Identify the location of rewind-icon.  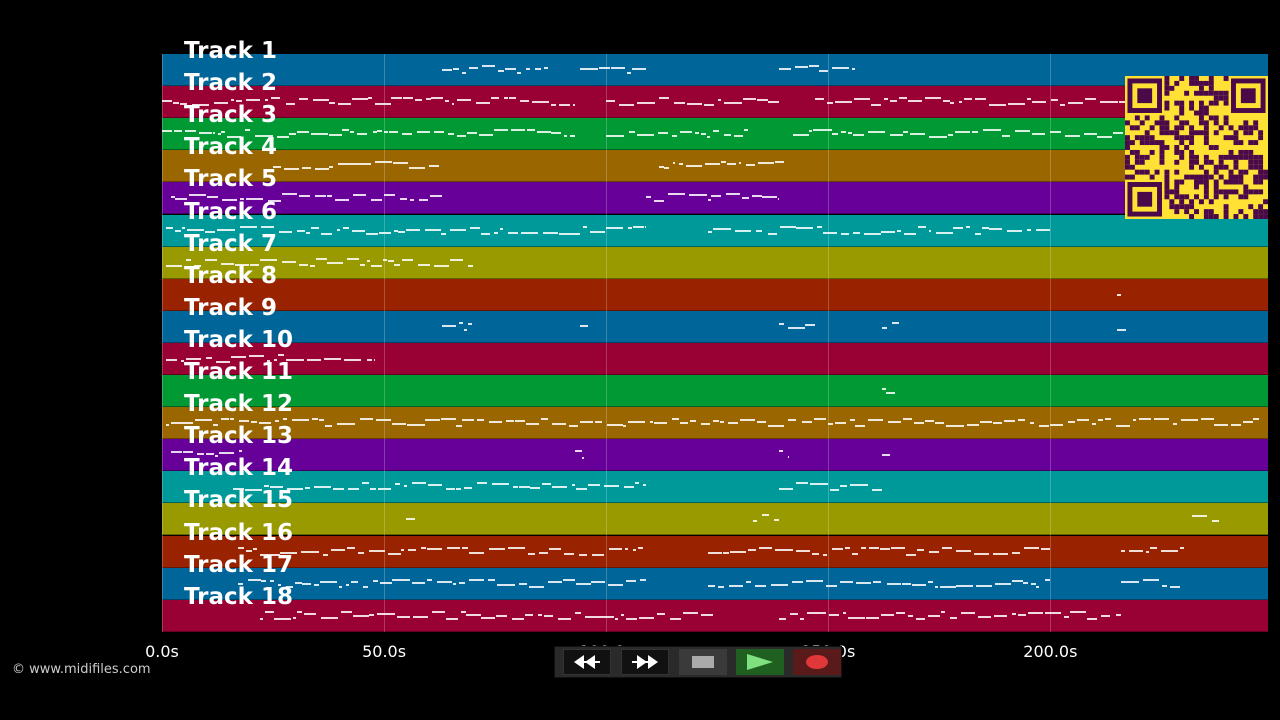
(587, 662).